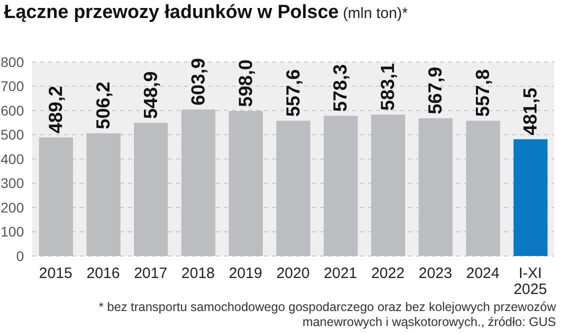  What do you see at coordinates (12, 62) in the screenshot?
I see `y-tick-label: 800` at bounding box center [12, 62].